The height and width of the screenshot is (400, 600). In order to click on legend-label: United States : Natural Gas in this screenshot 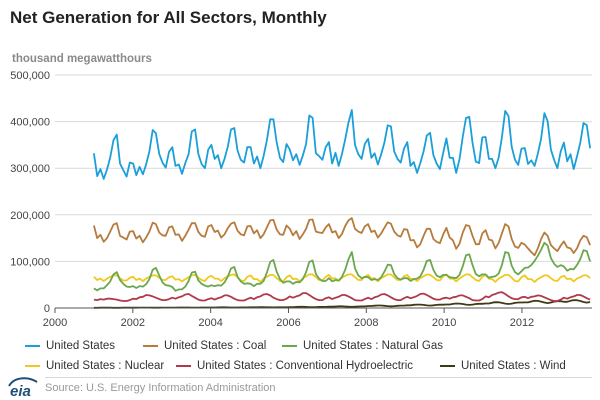, I will do `click(373, 346)`.